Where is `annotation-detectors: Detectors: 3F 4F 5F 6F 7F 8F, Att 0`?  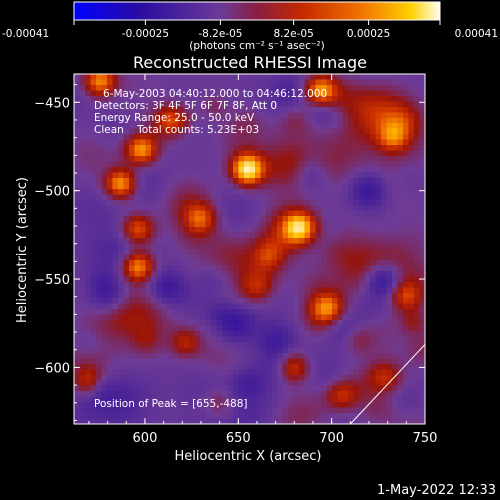
annotation-detectors: Detectors: 3F 4F 5F 6F 7F 8F, Att 0 is located at coordinates (185, 106).